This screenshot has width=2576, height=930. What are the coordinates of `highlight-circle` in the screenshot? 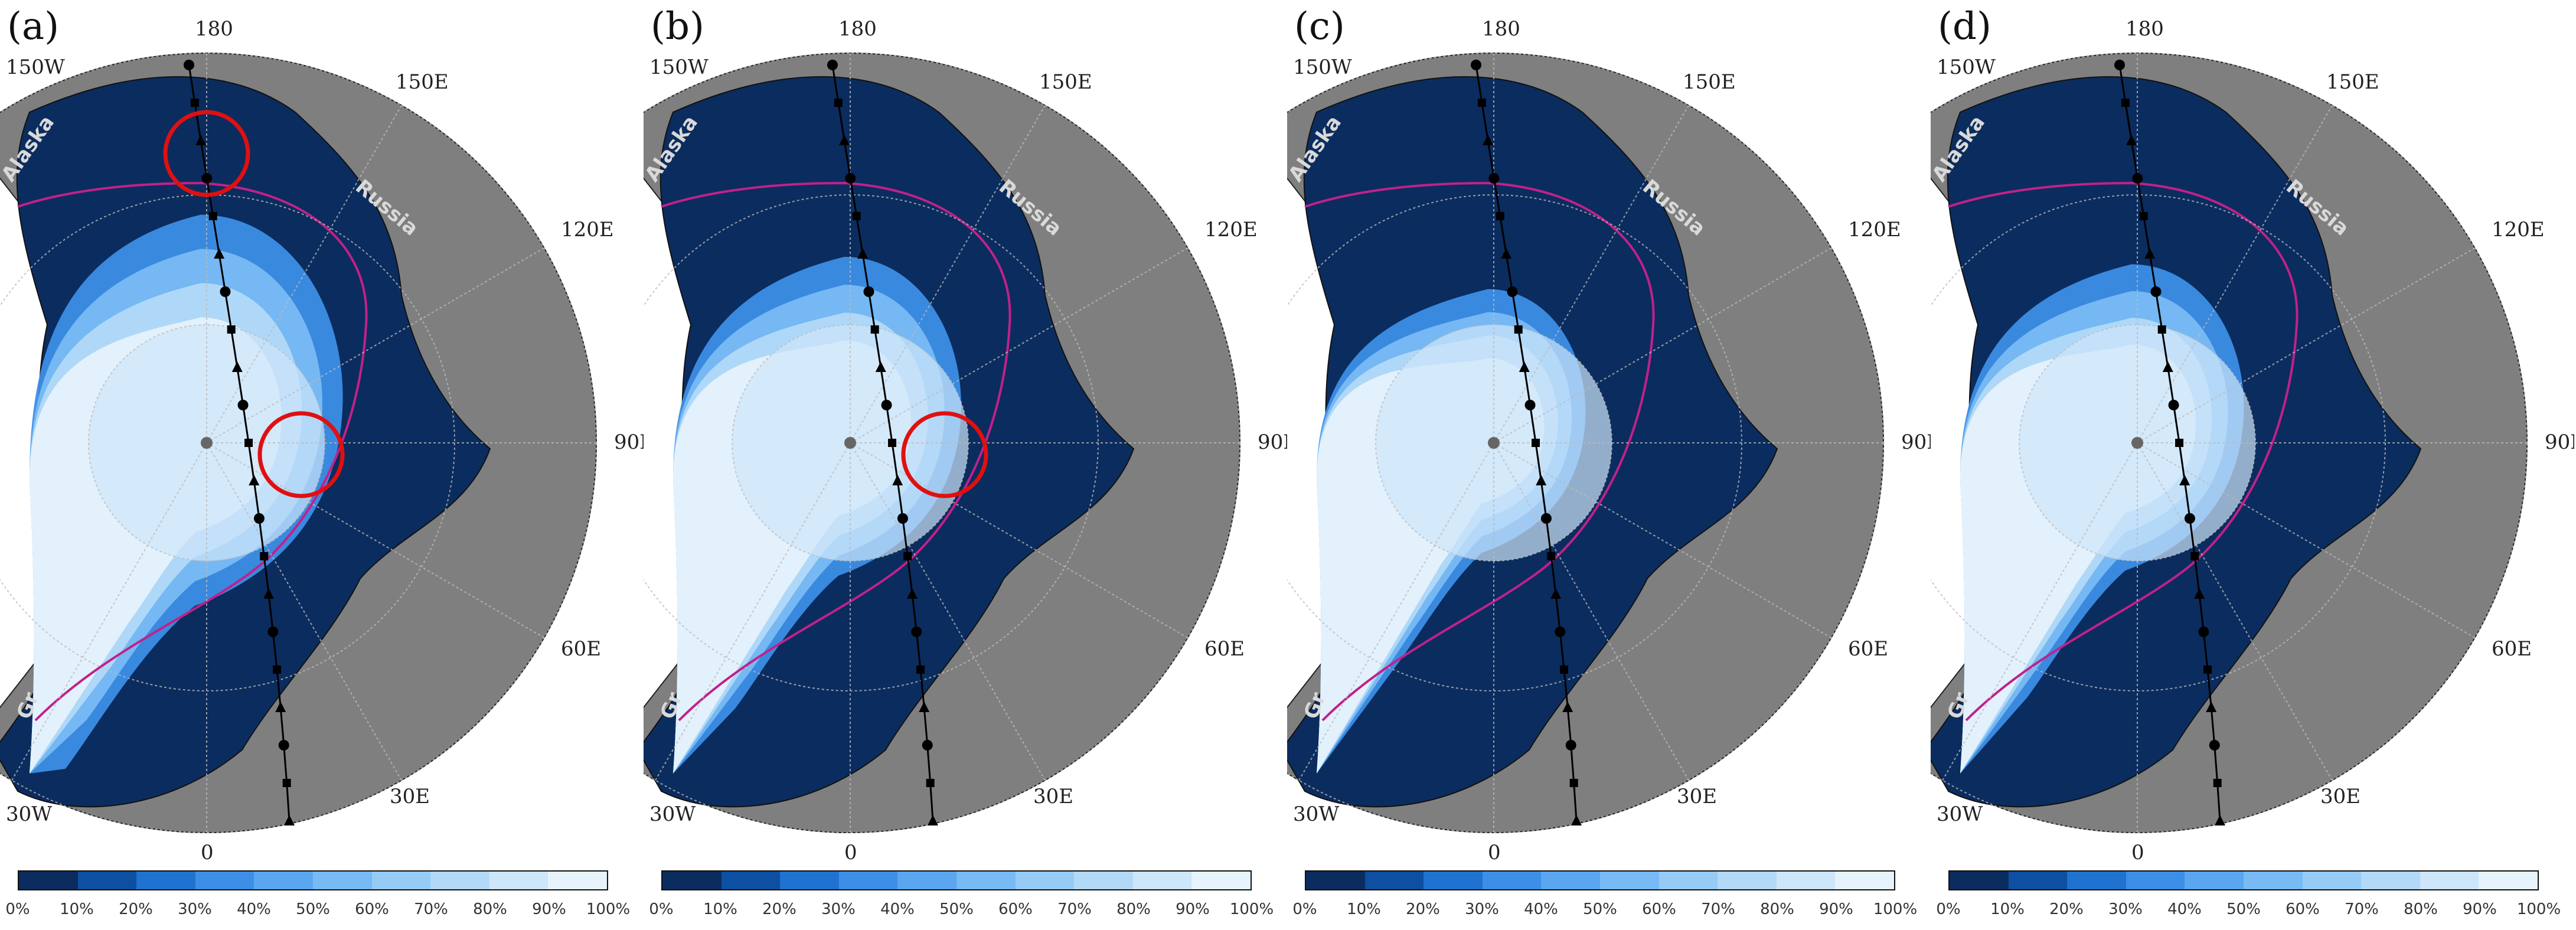 It's located at (206, 153).